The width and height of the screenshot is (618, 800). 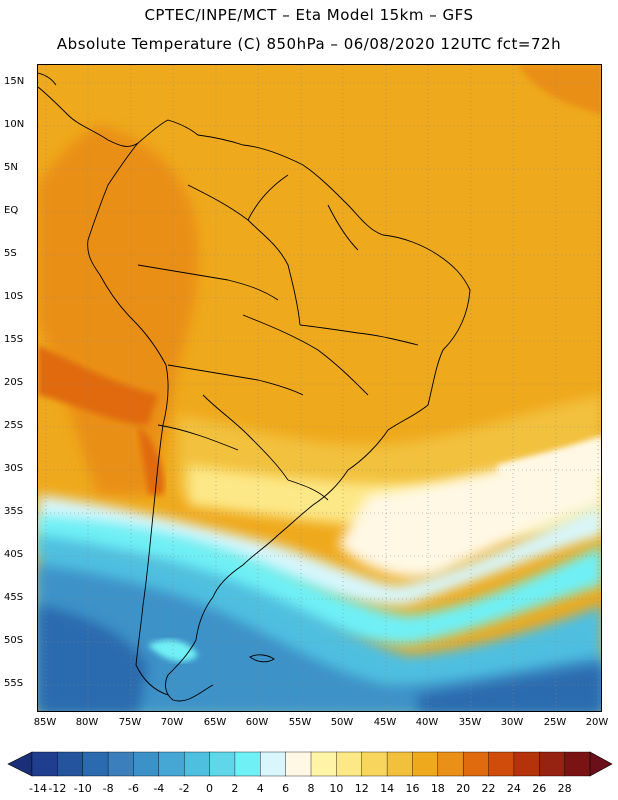 What do you see at coordinates (14, 554) in the screenshot?
I see `lat-tick-label: 40S` at bounding box center [14, 554].